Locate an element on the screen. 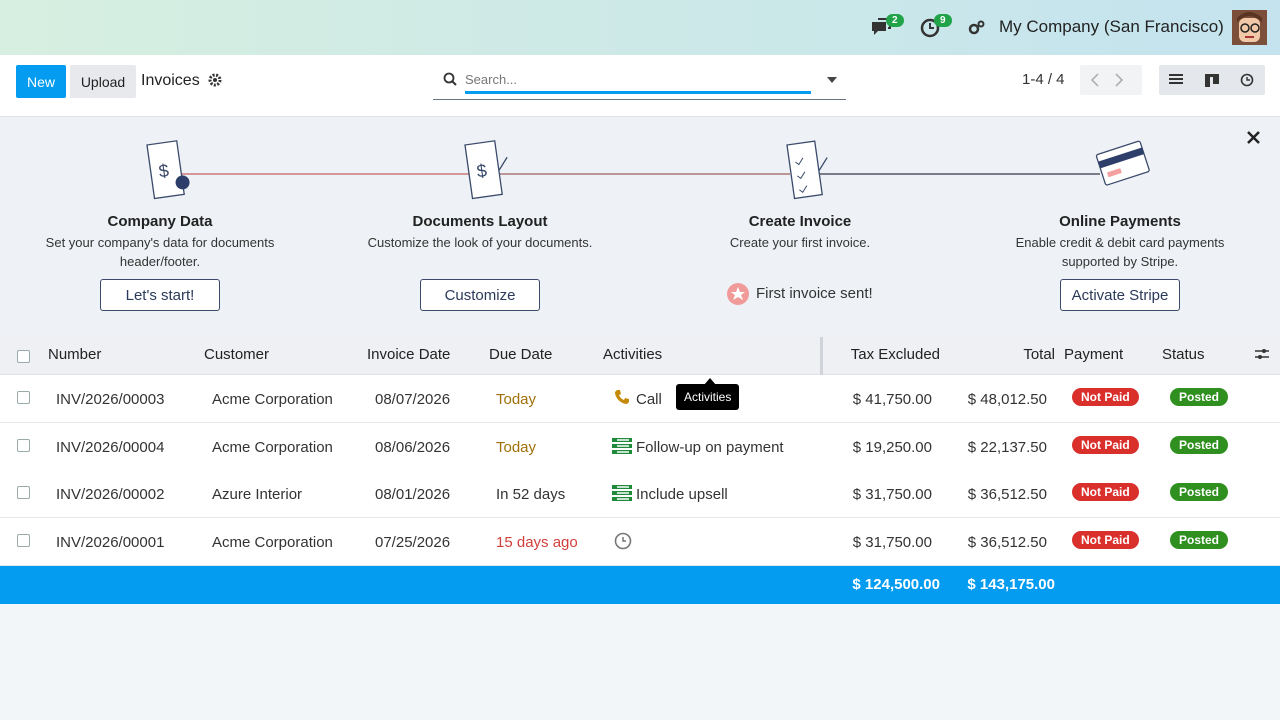 The image size is (1280, 720). step-button: Let's start! is located at coordinates (160, 295).